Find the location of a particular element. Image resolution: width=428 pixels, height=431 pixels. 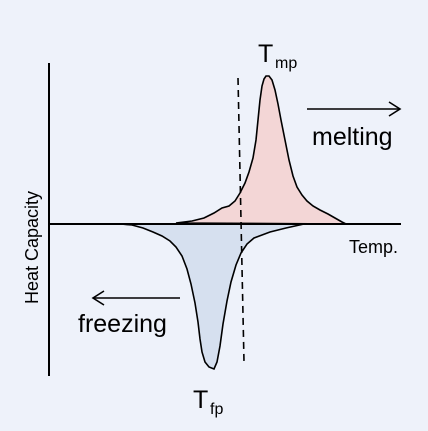

melting-label: melting is located at coordinates (352, 137).